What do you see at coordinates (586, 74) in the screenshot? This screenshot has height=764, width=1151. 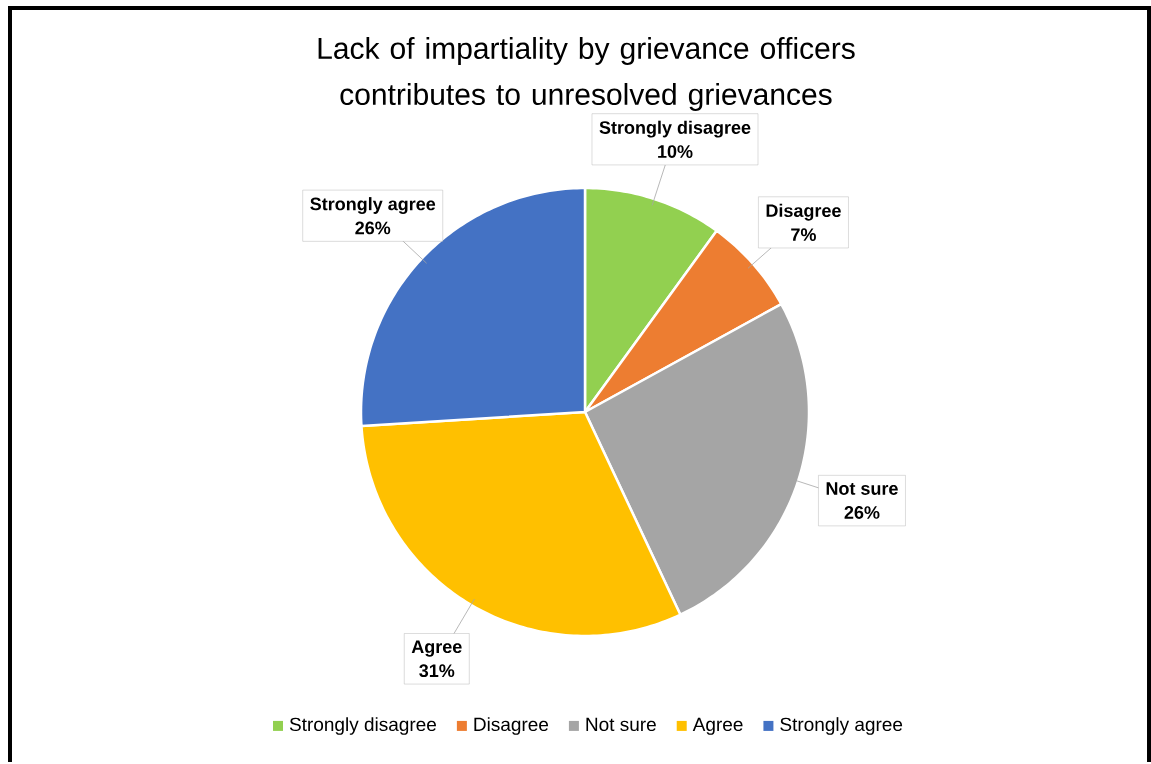 I see `chart-title: Lack of impartiality by grievance officers contributes to unresolved grievances` at bounding box center [586, 74].